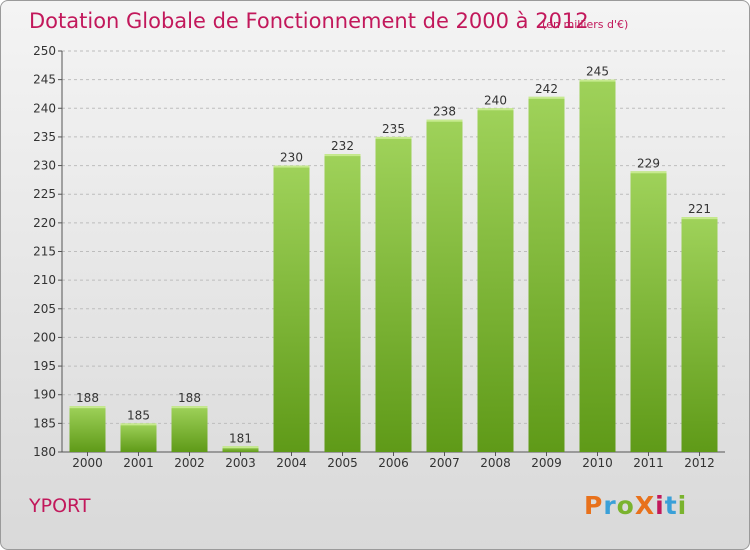  Describe the element at coordinates (138, 415) in the screenshot. I see `bar-value-label: 185` at that location.